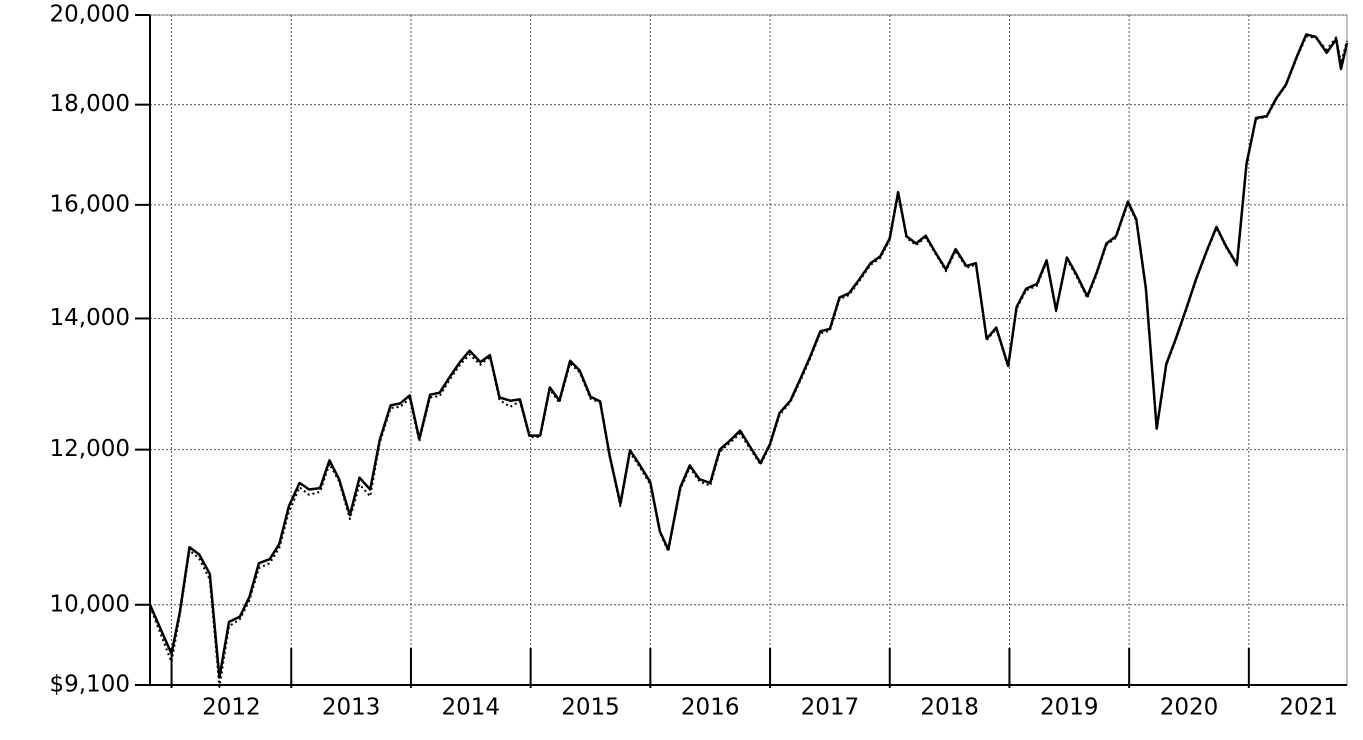 This screenshot has height=740, width=1363. I want to click on y-tick-label: $9,100, so click(90, 685).